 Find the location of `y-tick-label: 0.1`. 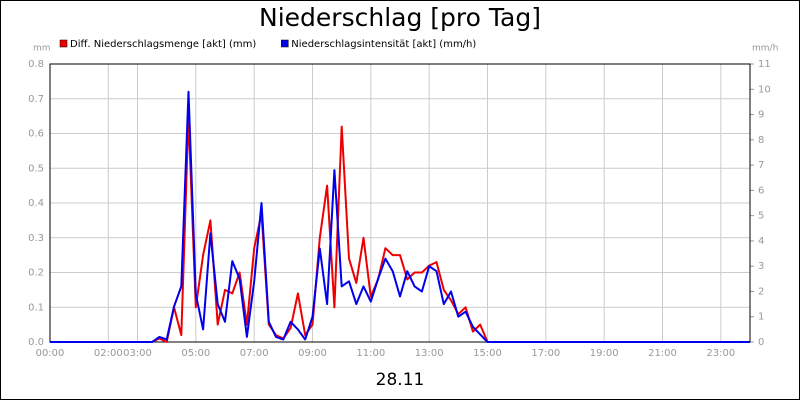

y-tick-label: 0.1 is located at coordinates (36, 307).